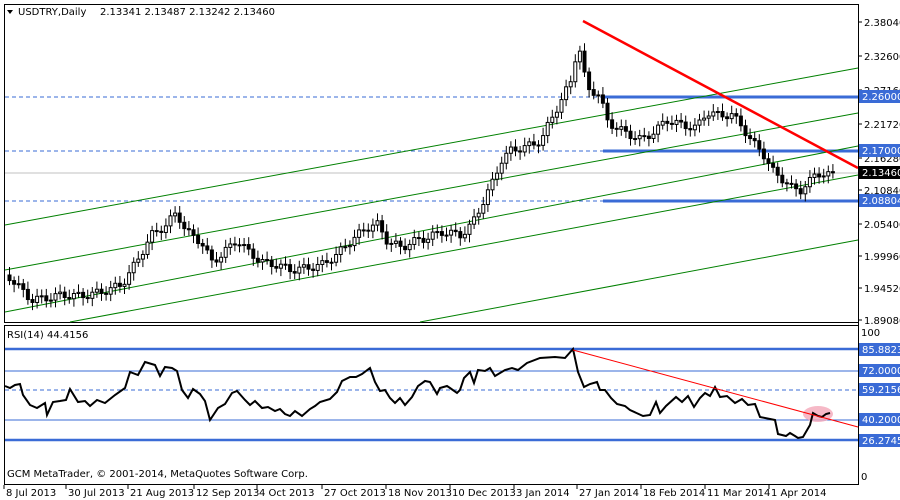 Image resolution: width=900 pixels, height=500 pixels. I want to click on svg-text: 2.38040, so click(882, 23).